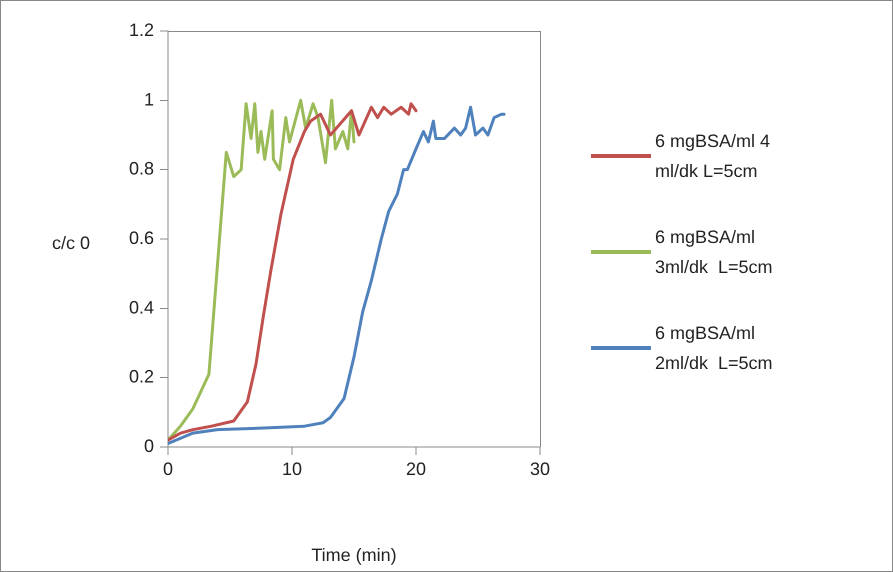 The height and width of the screenshot is (572, 893). I want to click on y-tick-label: 0.8, so click(141, 168).